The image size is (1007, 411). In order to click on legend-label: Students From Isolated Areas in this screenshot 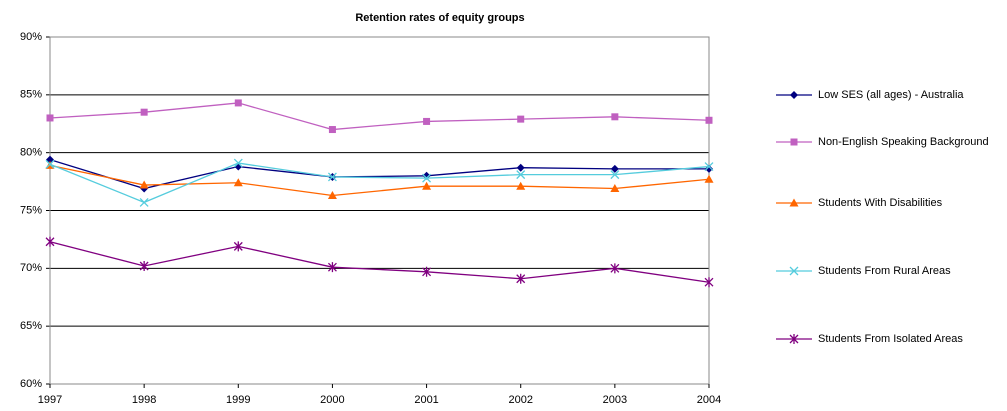, I will do `click(890, 338)`.